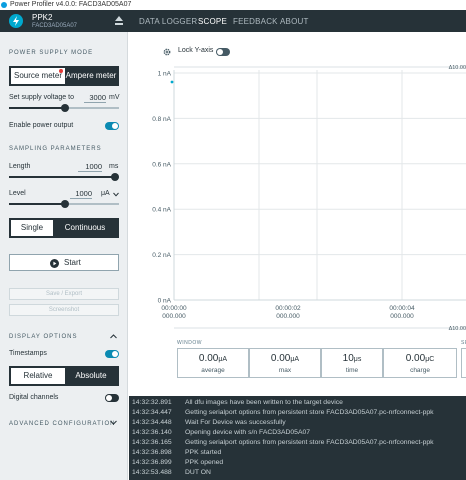  I want to click on stat-max: 0.00μA max, so click(285, 363).